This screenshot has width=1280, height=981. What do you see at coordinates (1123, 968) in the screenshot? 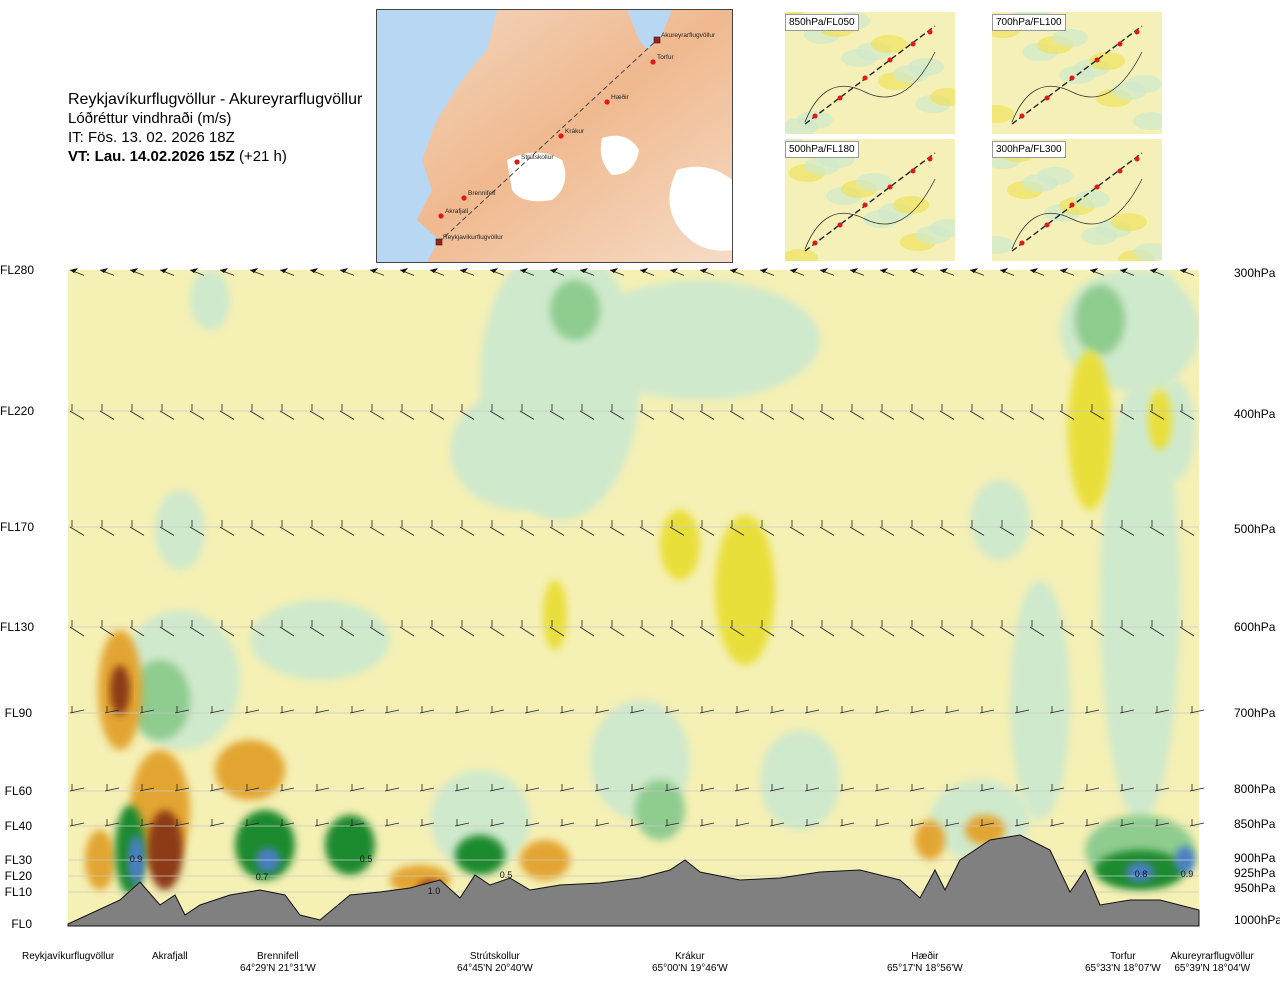
I see `x-location-coord: 65°33'N 18°07'W` at bounding box center [1123, 968].